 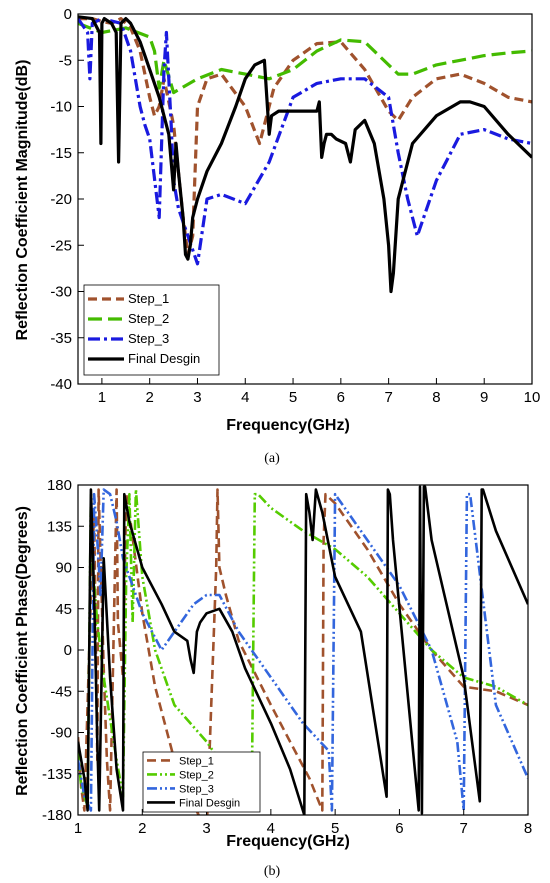 What do you see at coordinates (206, 828) in the screenshot?
I see `chart-b-x-tick-label: 3` at bounding box center [206, 828].